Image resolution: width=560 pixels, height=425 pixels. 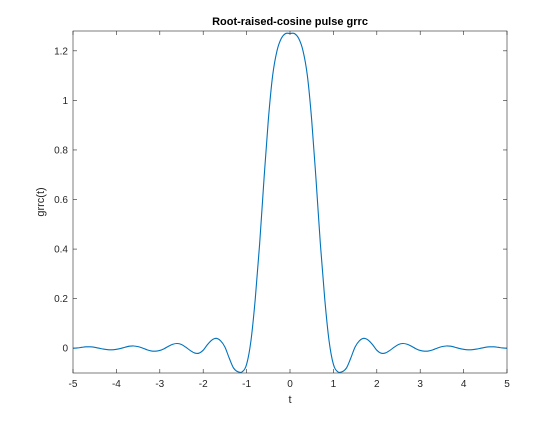 What do you see at coordinates (159, 384) in the screenshot?
I see `x-tick-label: -3` at bounding box center [159, 384].